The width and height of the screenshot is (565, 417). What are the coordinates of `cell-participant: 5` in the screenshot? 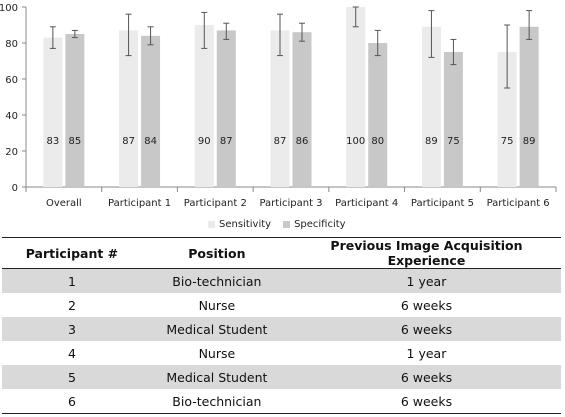 It's located at (72, 377).